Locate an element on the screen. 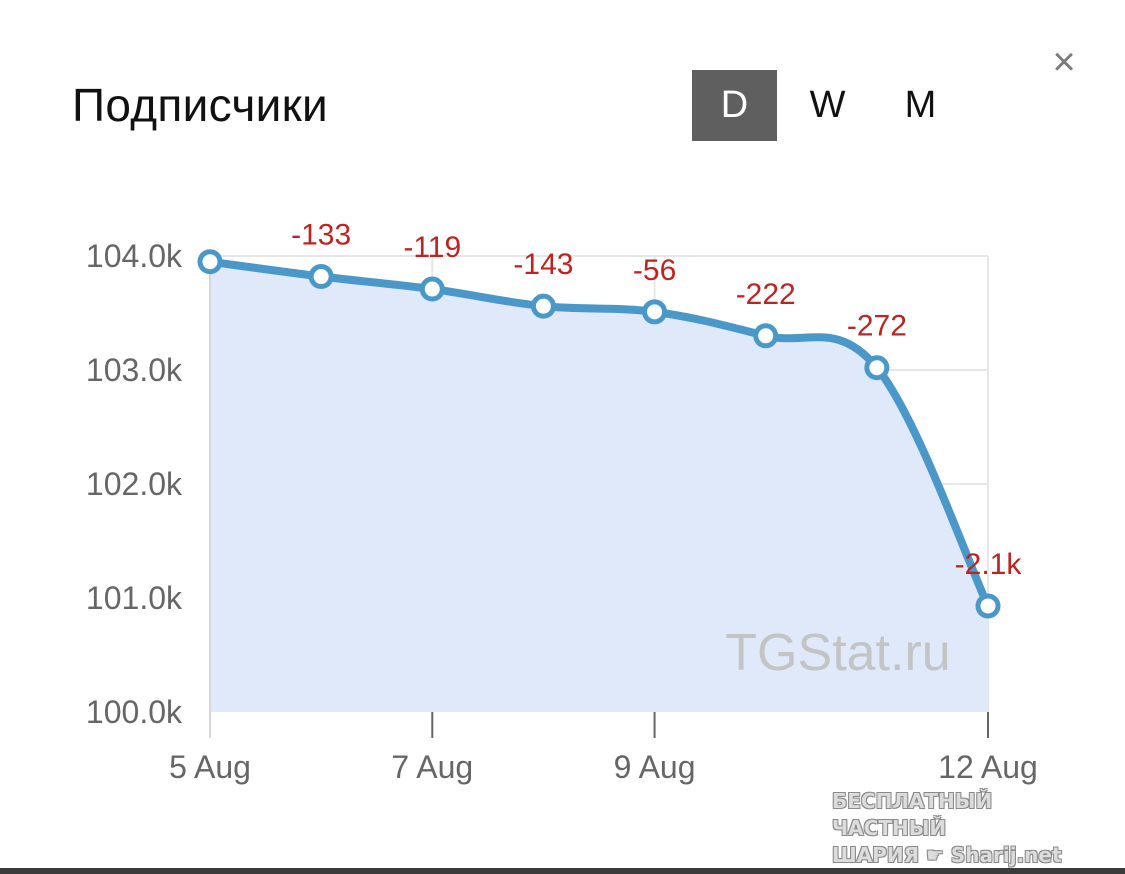 Image resolution: width=1125 pixels, height=874 pixels. delta-label: -222 is located at coordinates (766, 294).